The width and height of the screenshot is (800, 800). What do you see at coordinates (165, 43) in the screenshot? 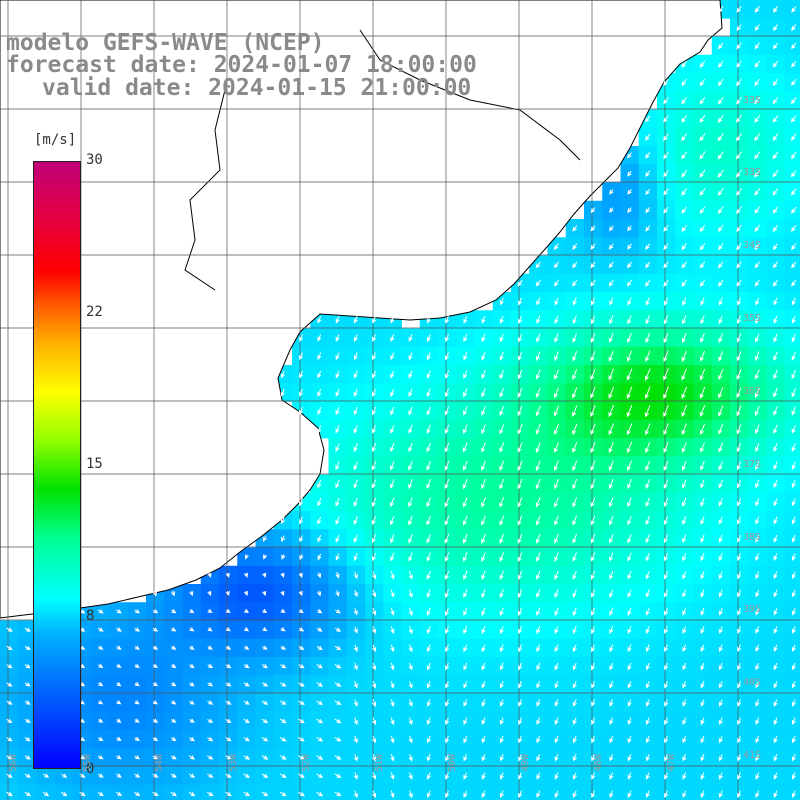
I see `model-title: modelo GEFS-WAVE (NCEP)` at bounding box center [165, 43].